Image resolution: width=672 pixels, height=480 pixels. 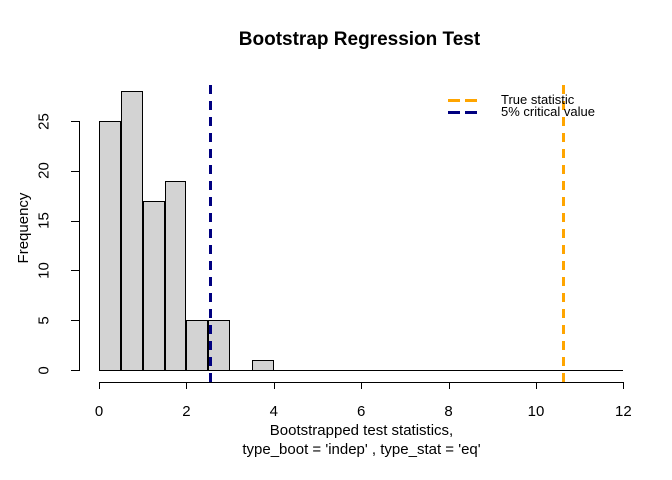 What do you see at coordinates (361, 370) in the screenshot?
I see `histogram-baseline` at bounding box center [361, 370].